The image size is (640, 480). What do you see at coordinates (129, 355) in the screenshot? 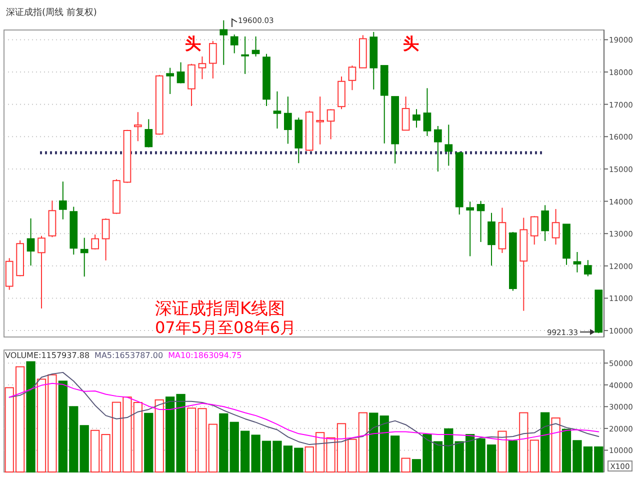
I see `text: MA5:1653787.00` at bounding box center [129, 355].